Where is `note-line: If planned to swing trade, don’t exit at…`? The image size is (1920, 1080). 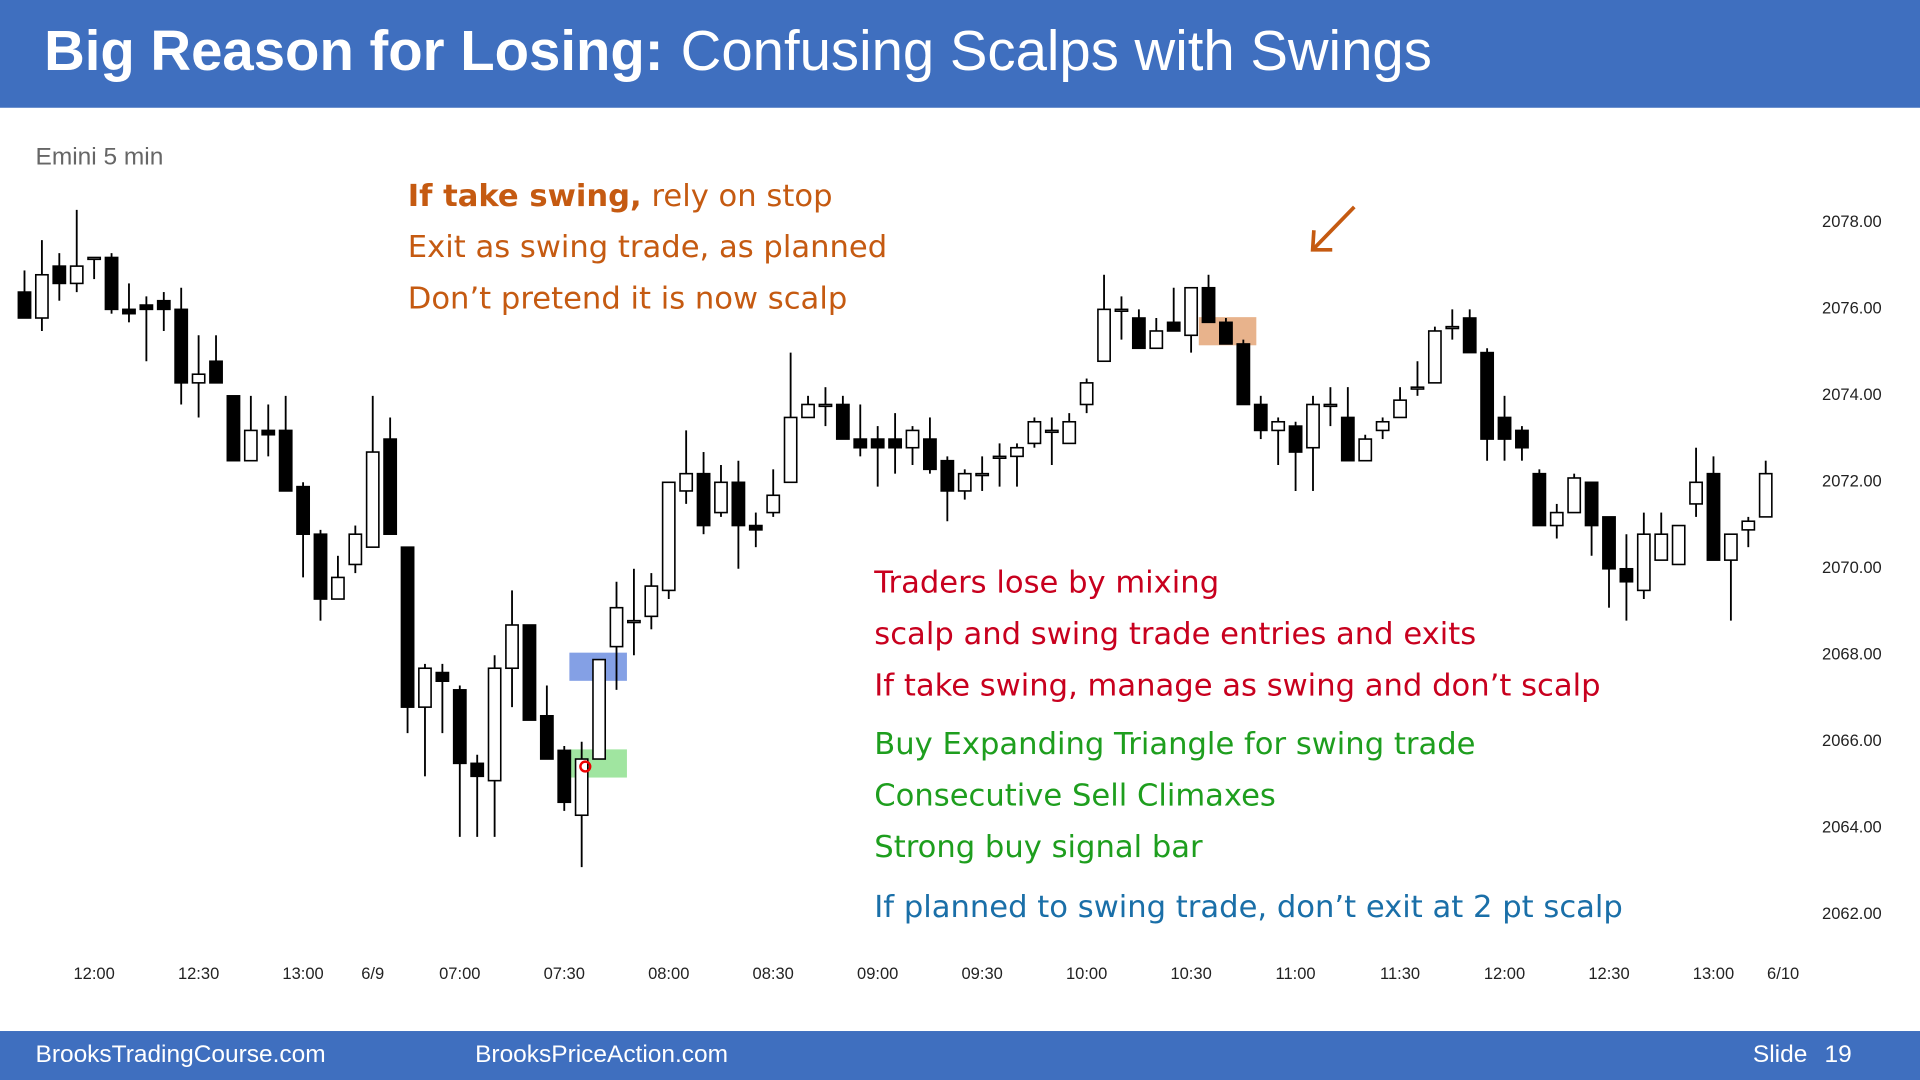 note-line: If planned to swing trade, don’t exit at… is located at coordinates (1248, 907).